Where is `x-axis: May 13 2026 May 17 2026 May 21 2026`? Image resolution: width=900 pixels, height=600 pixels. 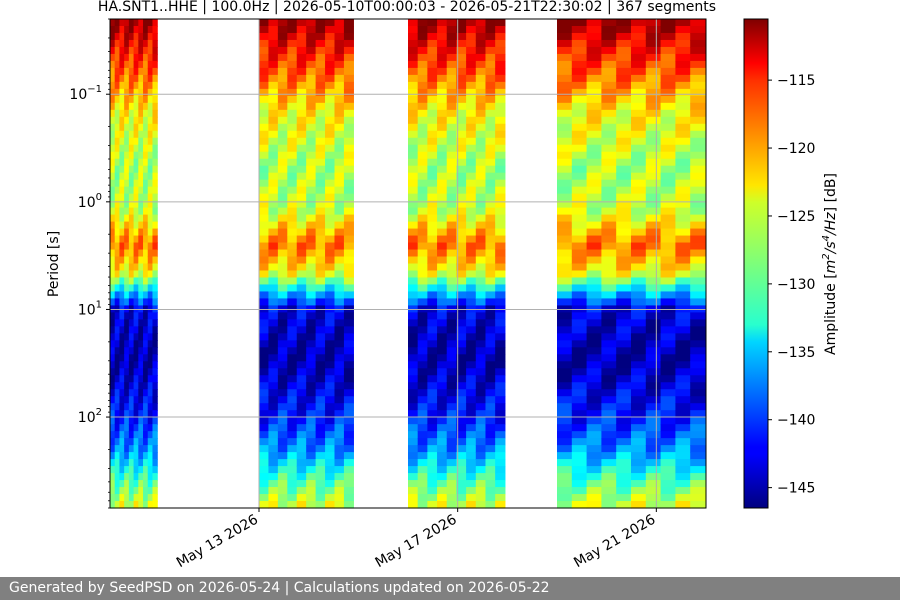
x-axis: May 13 2026 May 17 2026 May 21 2026 is located at coordinates (416, 539).